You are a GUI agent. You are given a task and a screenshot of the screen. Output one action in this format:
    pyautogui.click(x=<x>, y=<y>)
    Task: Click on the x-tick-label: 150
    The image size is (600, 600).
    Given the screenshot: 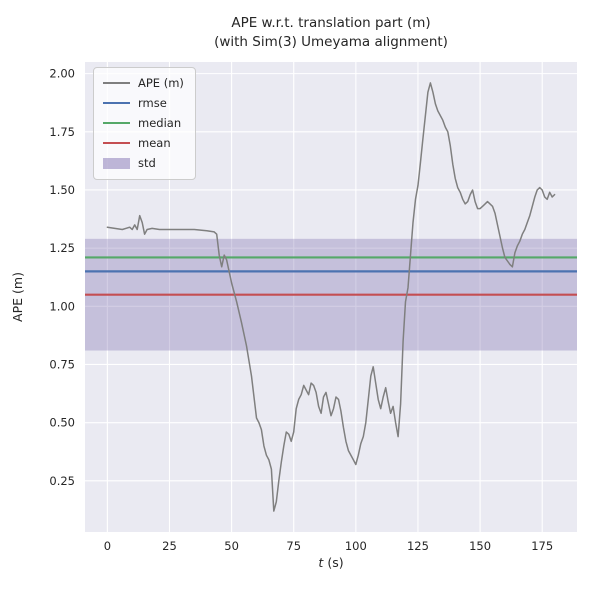 What is the action you would take?
    pyautogui.click(x=480, y=546)
    